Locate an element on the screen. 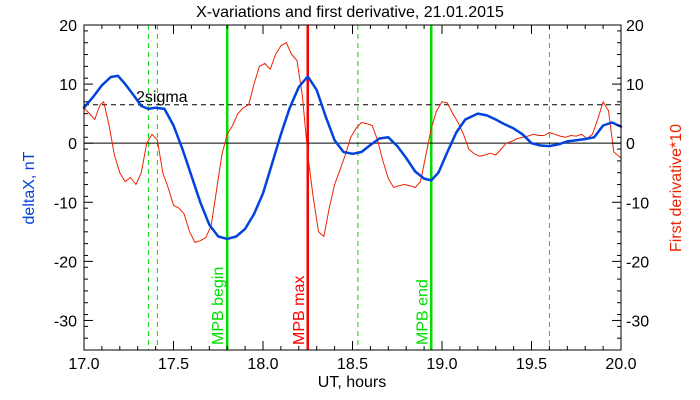  marker-label-0: MPB begin is located at coordinates (218, 306).